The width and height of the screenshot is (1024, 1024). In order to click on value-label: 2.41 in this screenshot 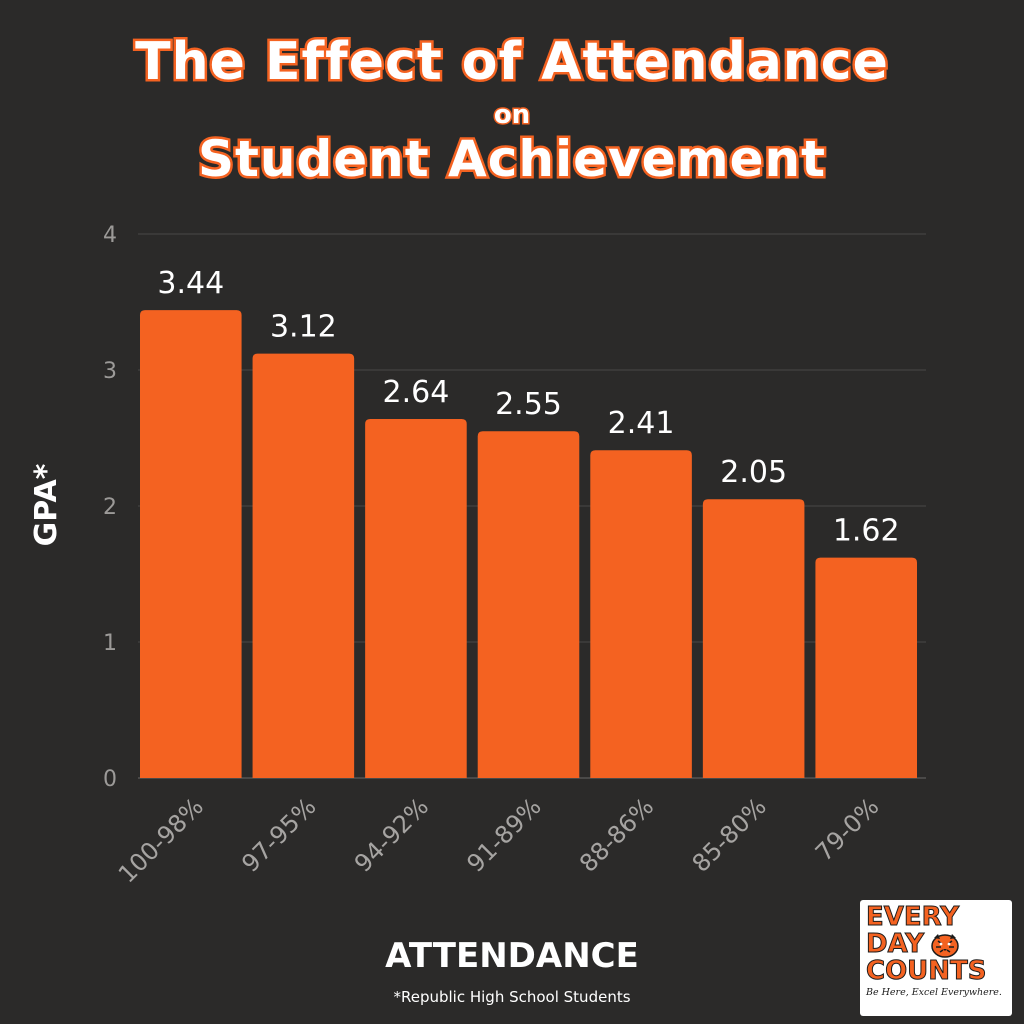, I will do `click(641, 423)`.